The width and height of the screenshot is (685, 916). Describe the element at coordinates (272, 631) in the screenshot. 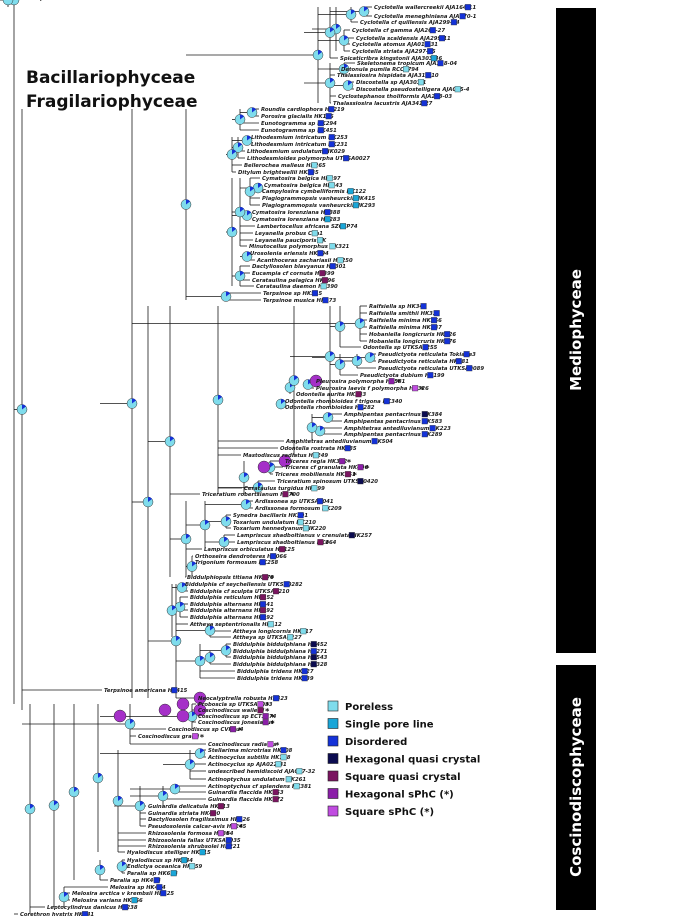

I see `taxon-tip: Attheya longicornis HK317` at that location.